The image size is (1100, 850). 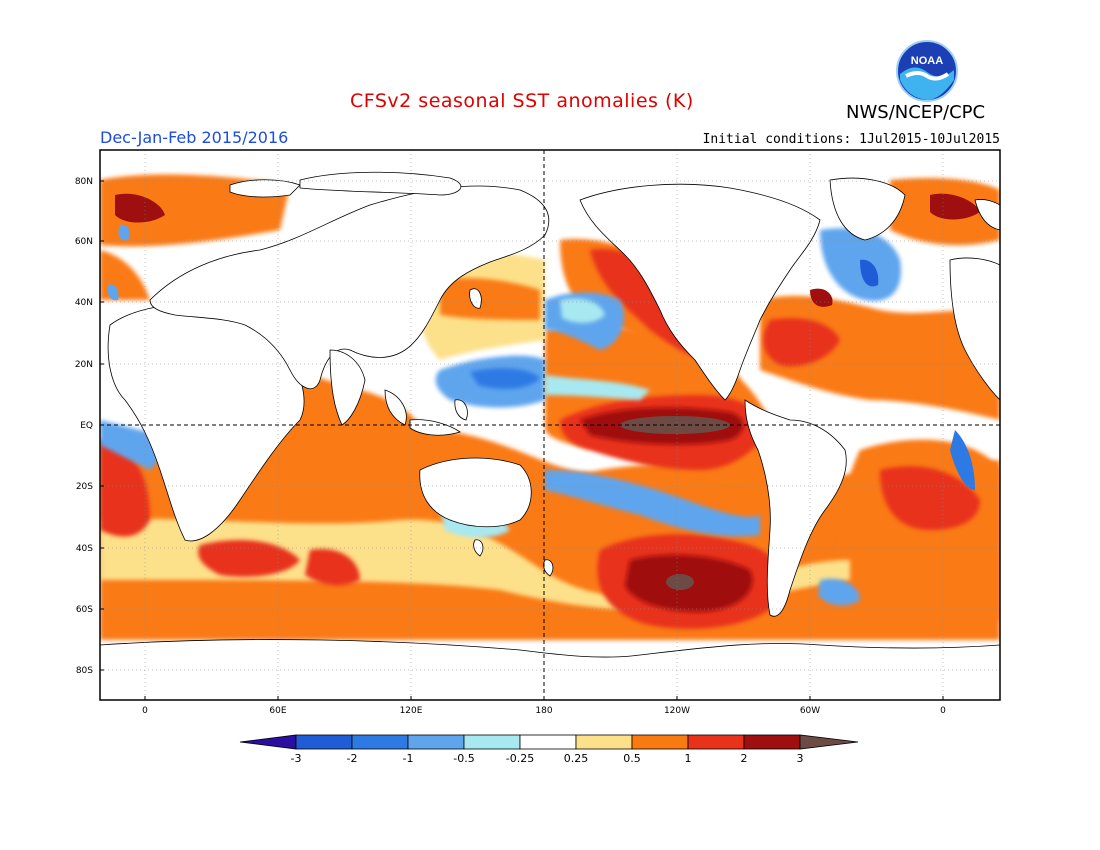 I want to click on colorbar-below-arrow, so click(x=268, y=742).